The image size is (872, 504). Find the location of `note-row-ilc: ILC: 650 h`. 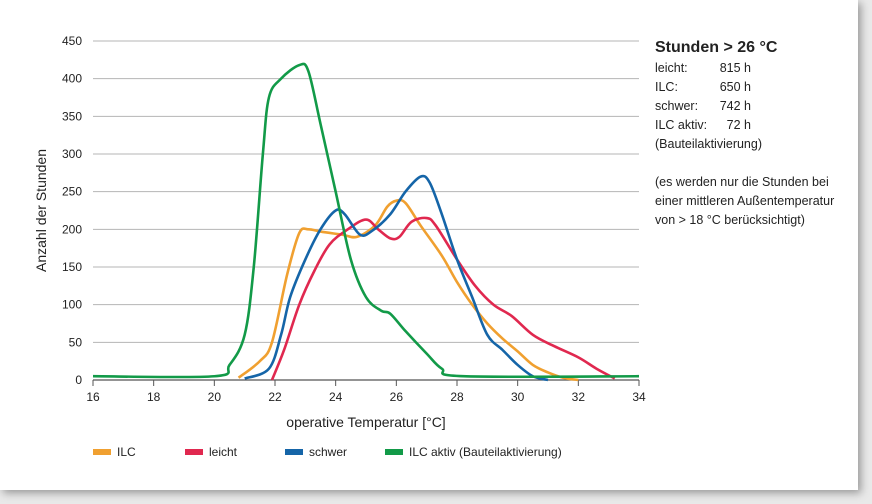

note-row-ilc: ILC: 650 h is located at coordinates (744, 87).